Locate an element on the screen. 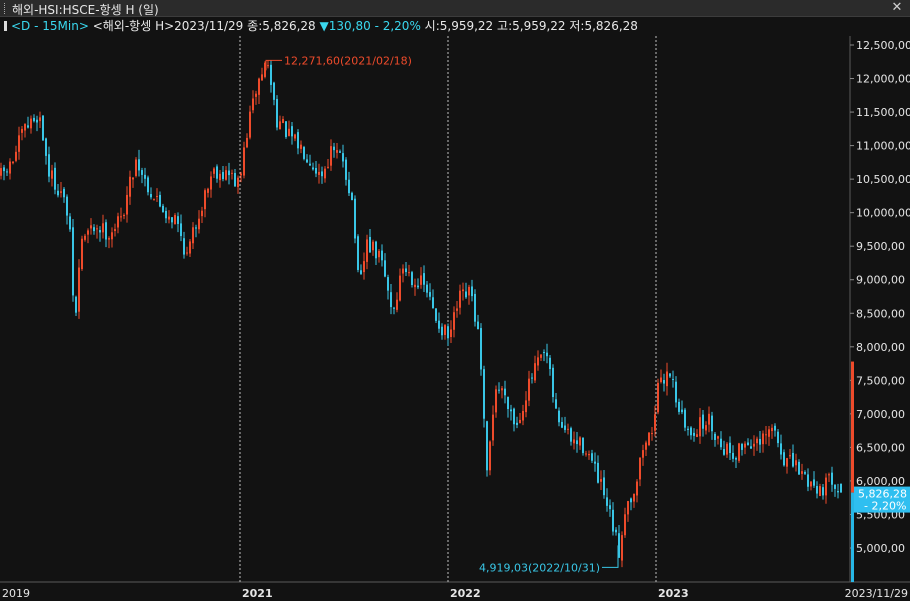 This screenshot has width=910, height=601. y-tick-label: 9,500,00 is located at coordinates (880, 246).